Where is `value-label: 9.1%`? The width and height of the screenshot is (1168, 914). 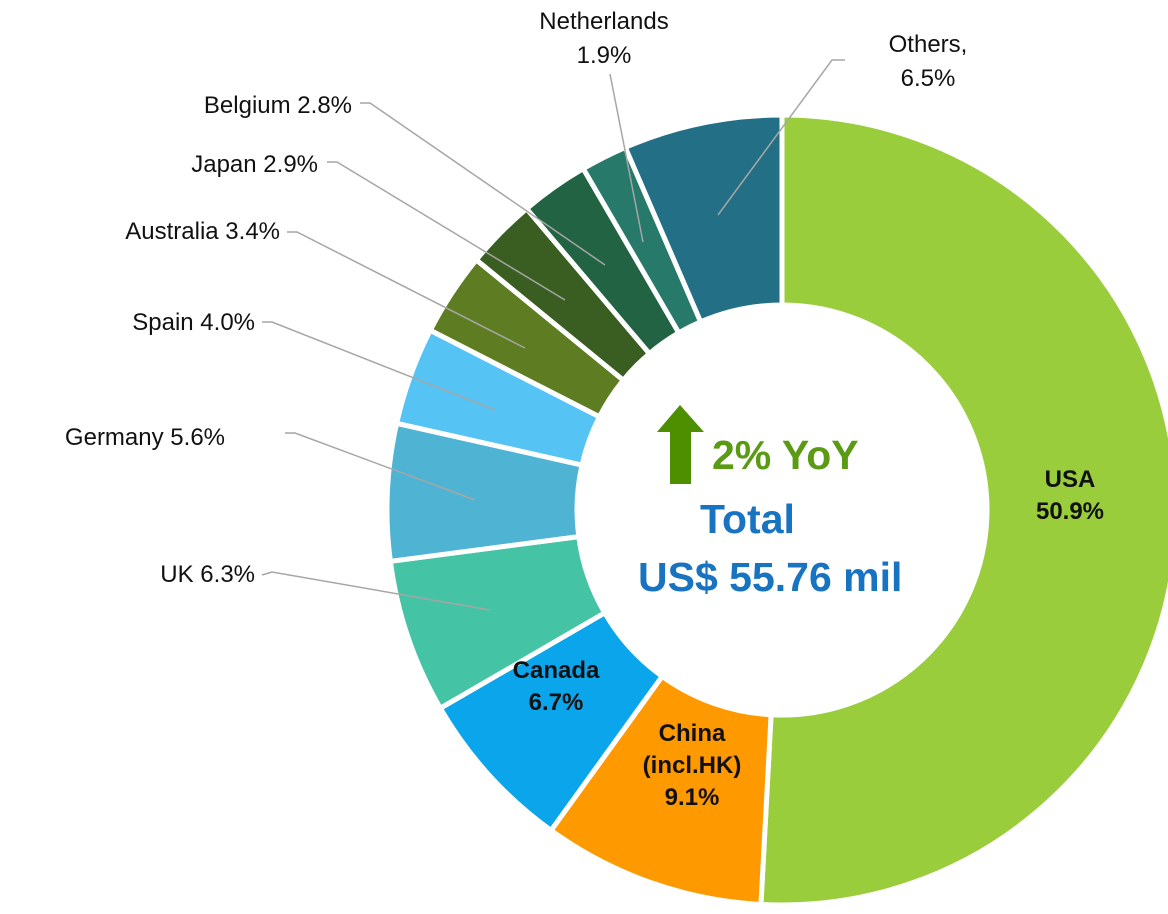 value-label: 9.1% is located at coordinates (692, 797).